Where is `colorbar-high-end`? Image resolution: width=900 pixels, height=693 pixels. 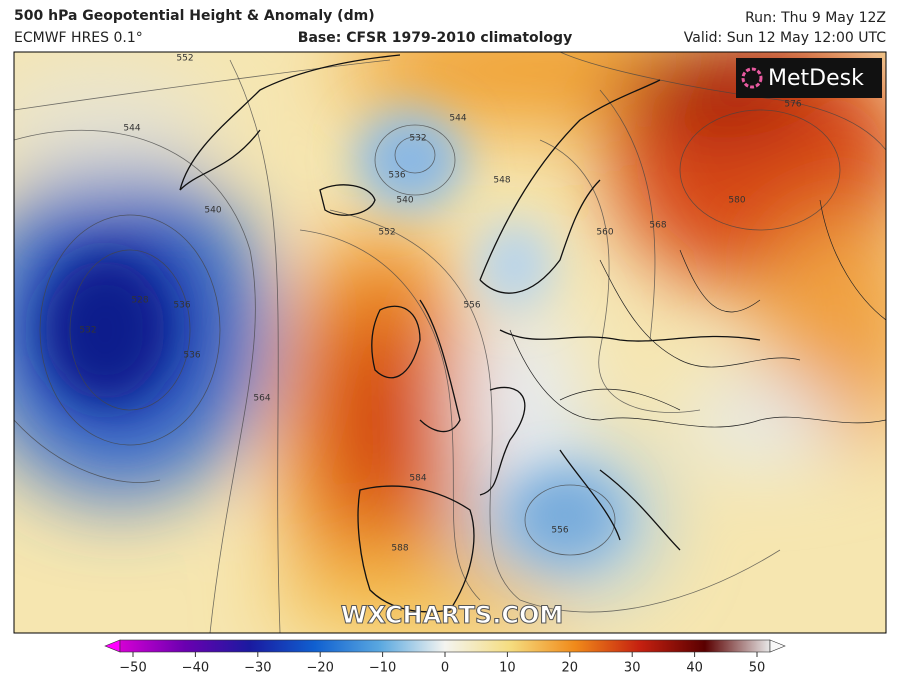 colorbar-high-end is located at coordinates (777, 646).